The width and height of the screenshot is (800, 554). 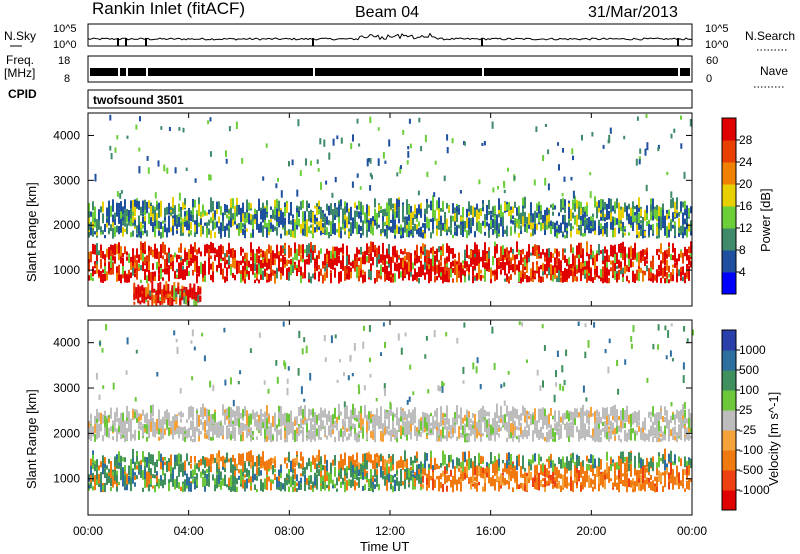 I want to click on freq-gap, so click(x=314, y=73).